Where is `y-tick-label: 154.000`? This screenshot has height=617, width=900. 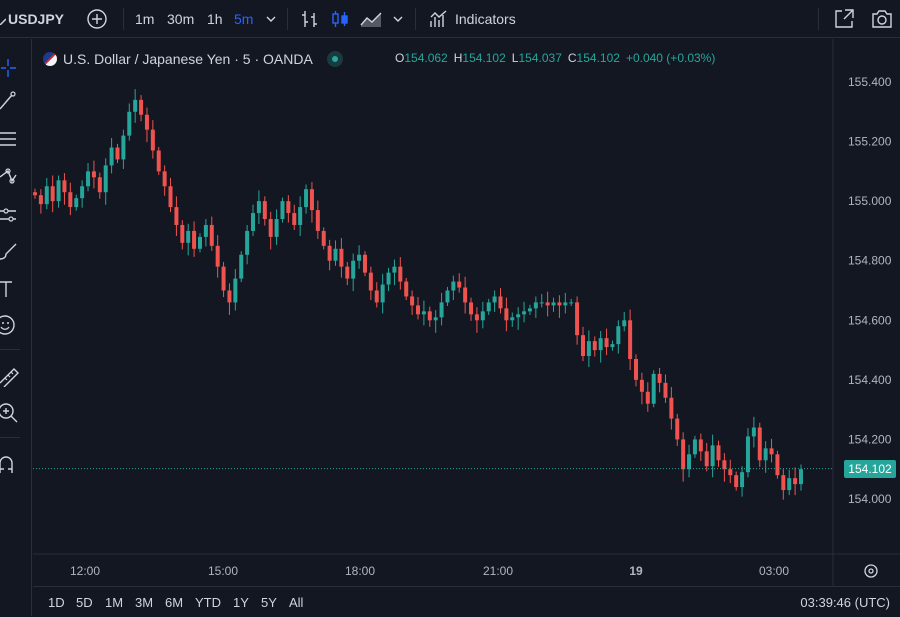 y-tick-label: 154.000 is located at coordinates (870, 499).